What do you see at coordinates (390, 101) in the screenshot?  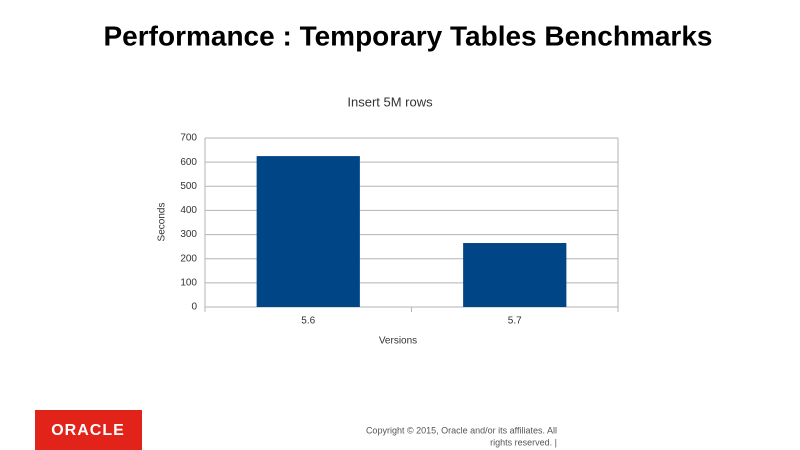 I see `chart-title: Insert 5M rows` at bounding box center [390, 101].